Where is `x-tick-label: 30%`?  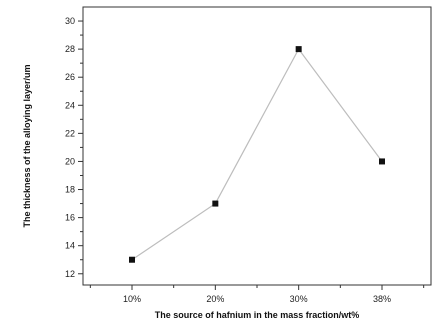
x-tick-label: 30% is located at coordinates (299, 299).